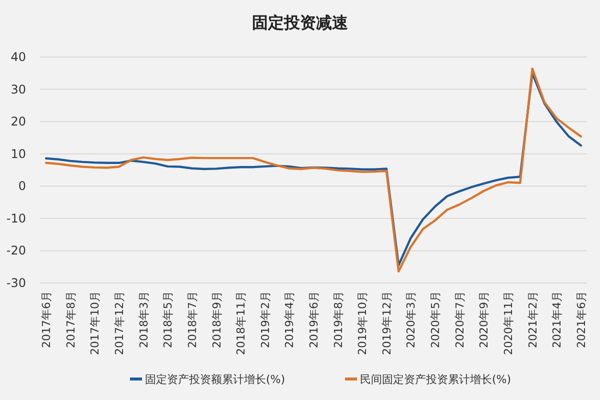 The image size is (600, 400). Describe the element at coordinates (18, 121) in the screenshot. I see `y-tick-label: 20` at that location.